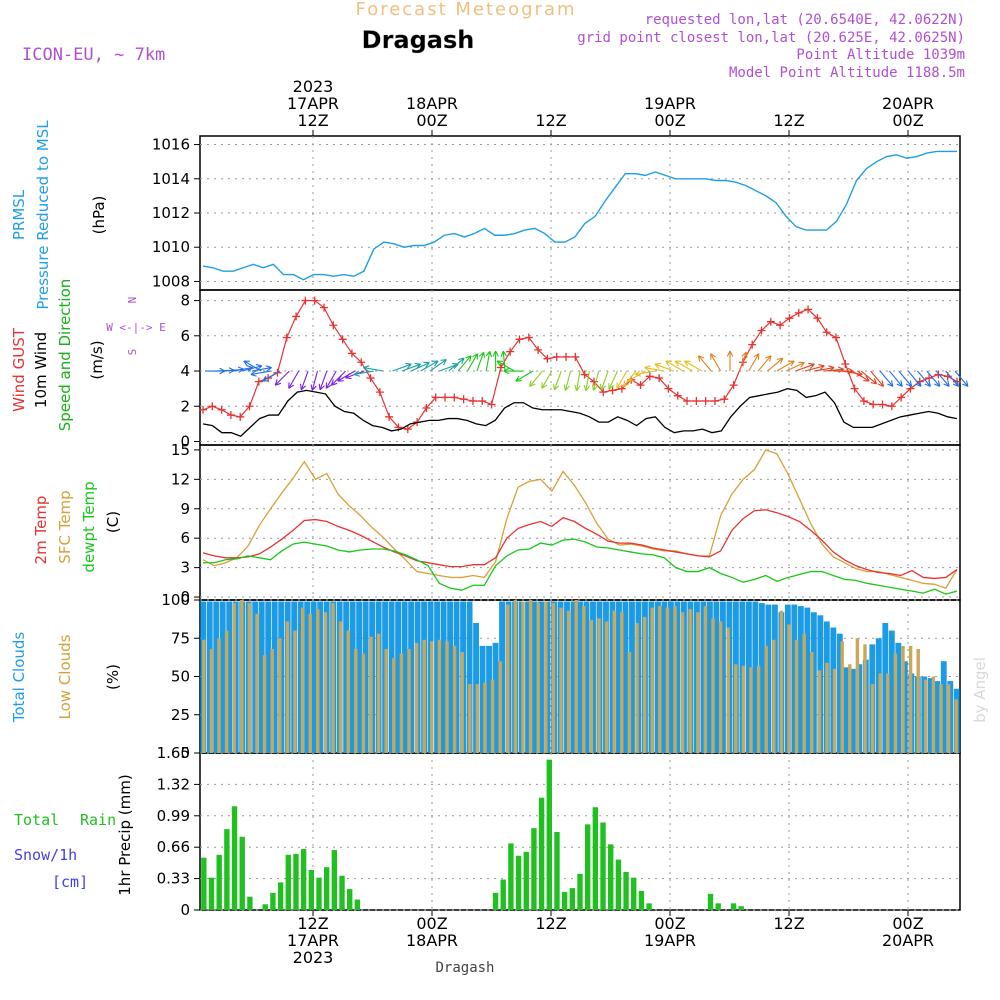  I want to click on cloud-unit: (%), so click(113, 677).